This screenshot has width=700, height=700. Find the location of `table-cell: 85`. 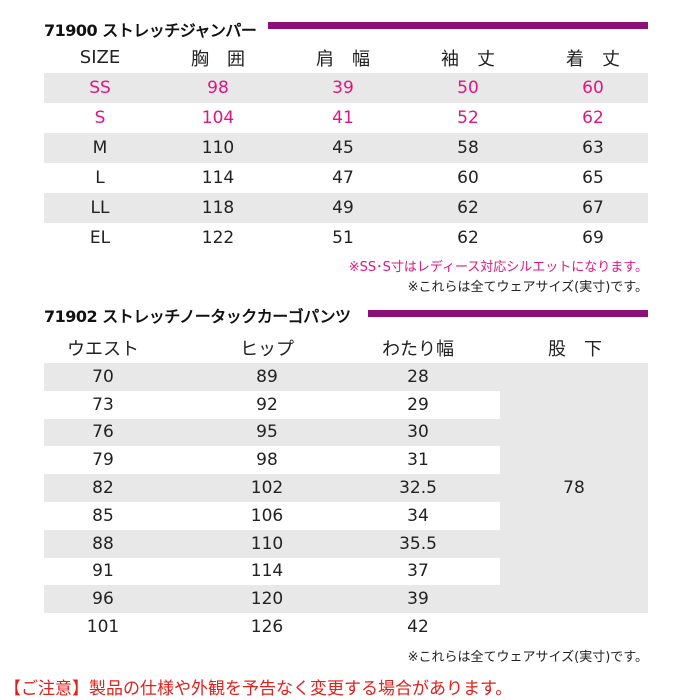

table-cell: 85 is located at coordinates (103, 515).